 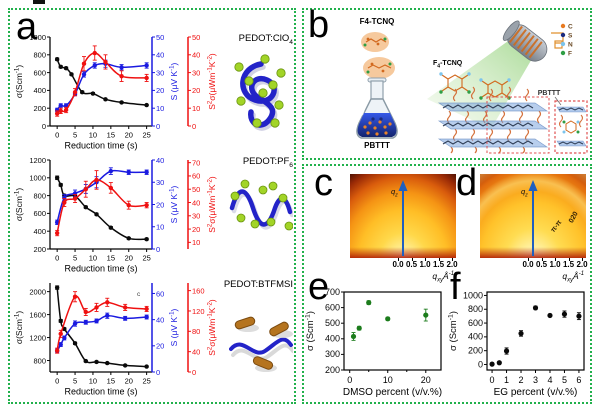 What do you see at coordinates (535, 380) in the screenshot?
I see `svg-text: 3` at bounding box center [535, 380].